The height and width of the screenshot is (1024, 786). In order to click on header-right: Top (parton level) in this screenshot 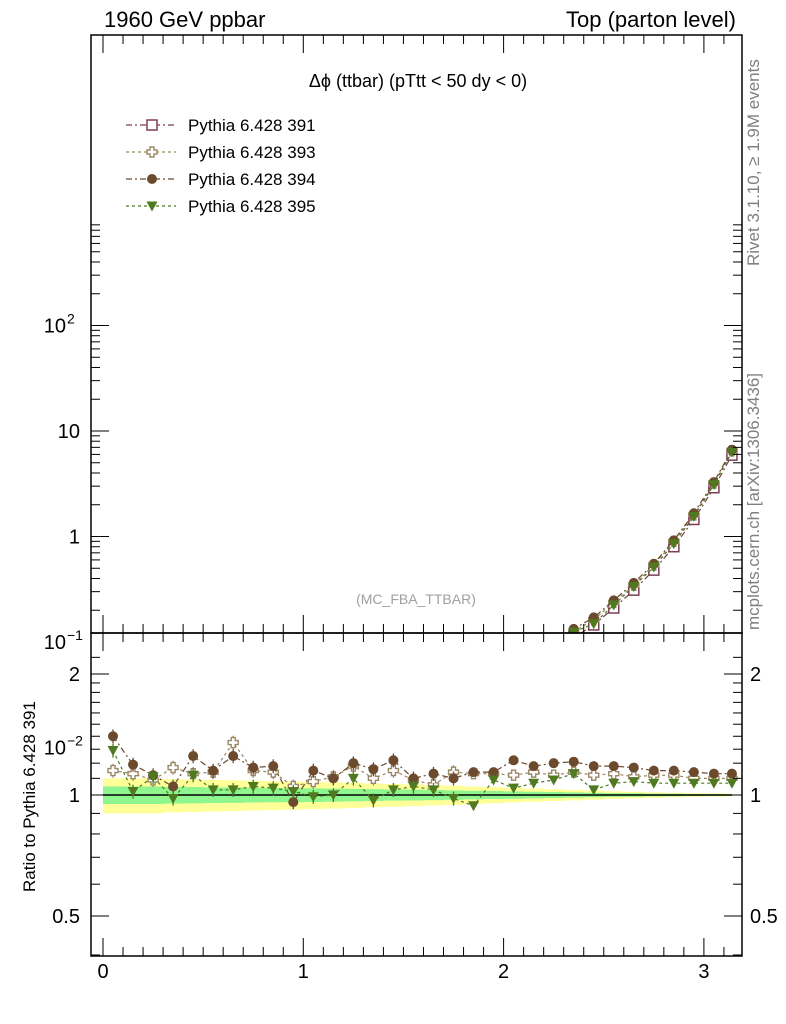, I will do `click(651, 19)`.